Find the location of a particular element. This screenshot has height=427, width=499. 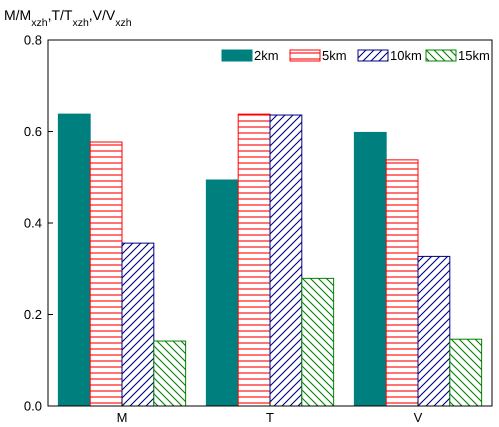

y-axis-title: M/M$_{xzh}$,T/T$_{xzh}$,V/V$_{xzh}$ is located at coordinates (68, 18).